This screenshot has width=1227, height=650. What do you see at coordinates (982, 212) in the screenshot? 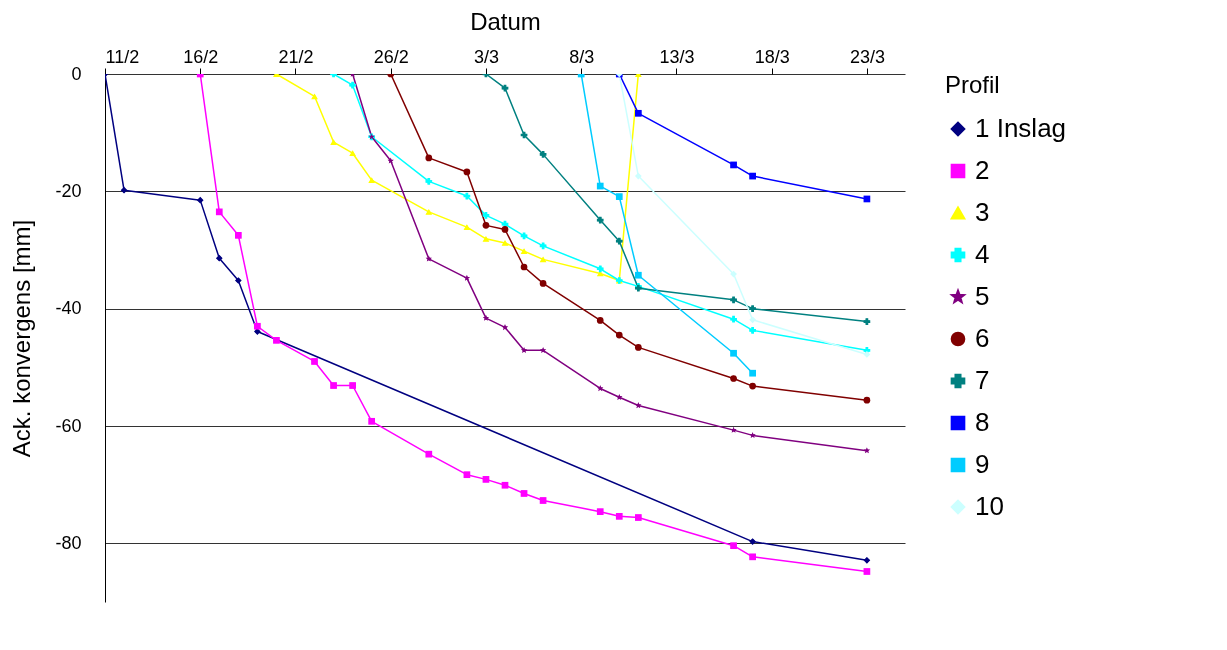
I see `legend-label: 3` at bounding box center [982, 212].